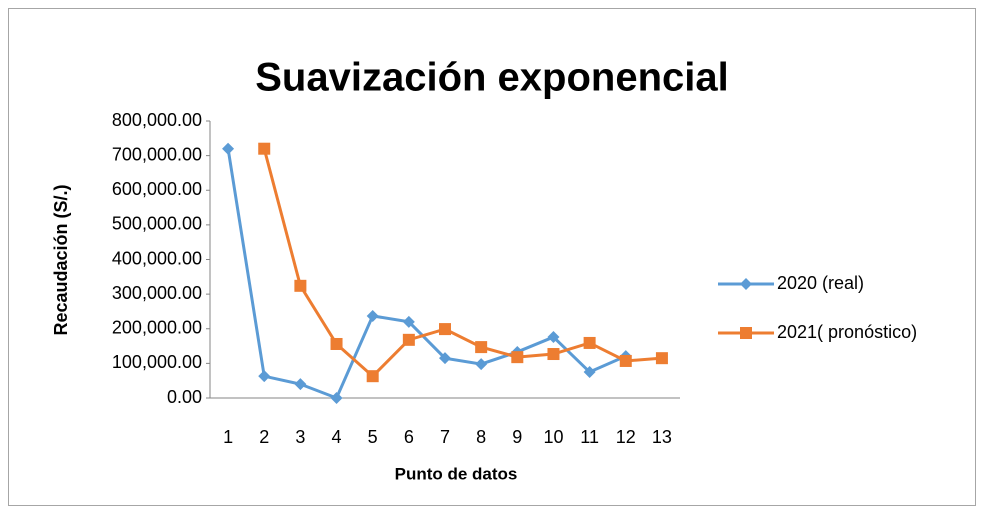 This screenshot has height=514, width=984. What do you see at coordinates (157, 224) in the screenshot?
I see `y-tick-label: 500,000.00` at bounding box center [157, 224].